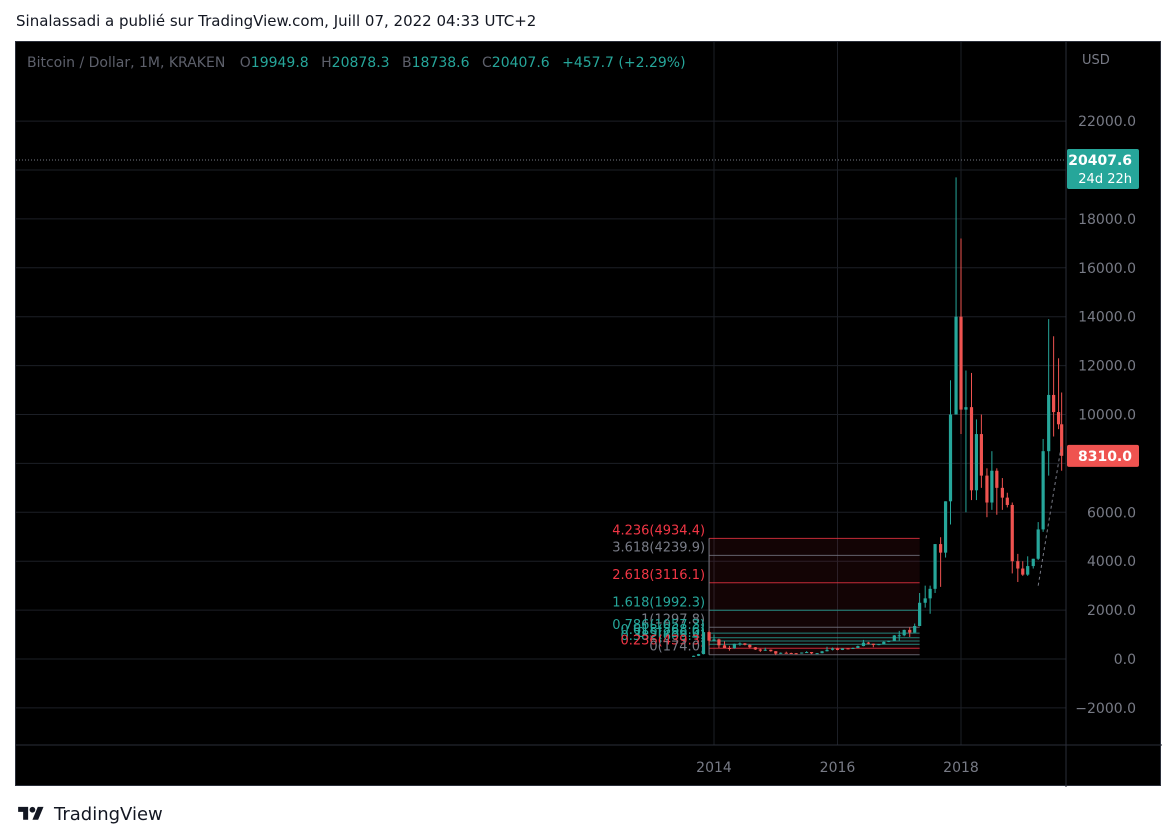  What do you see at coordinates (961, 768) in the screenshot?
I see `time-axis-tick: 2018` at bounding box center [961, 768].